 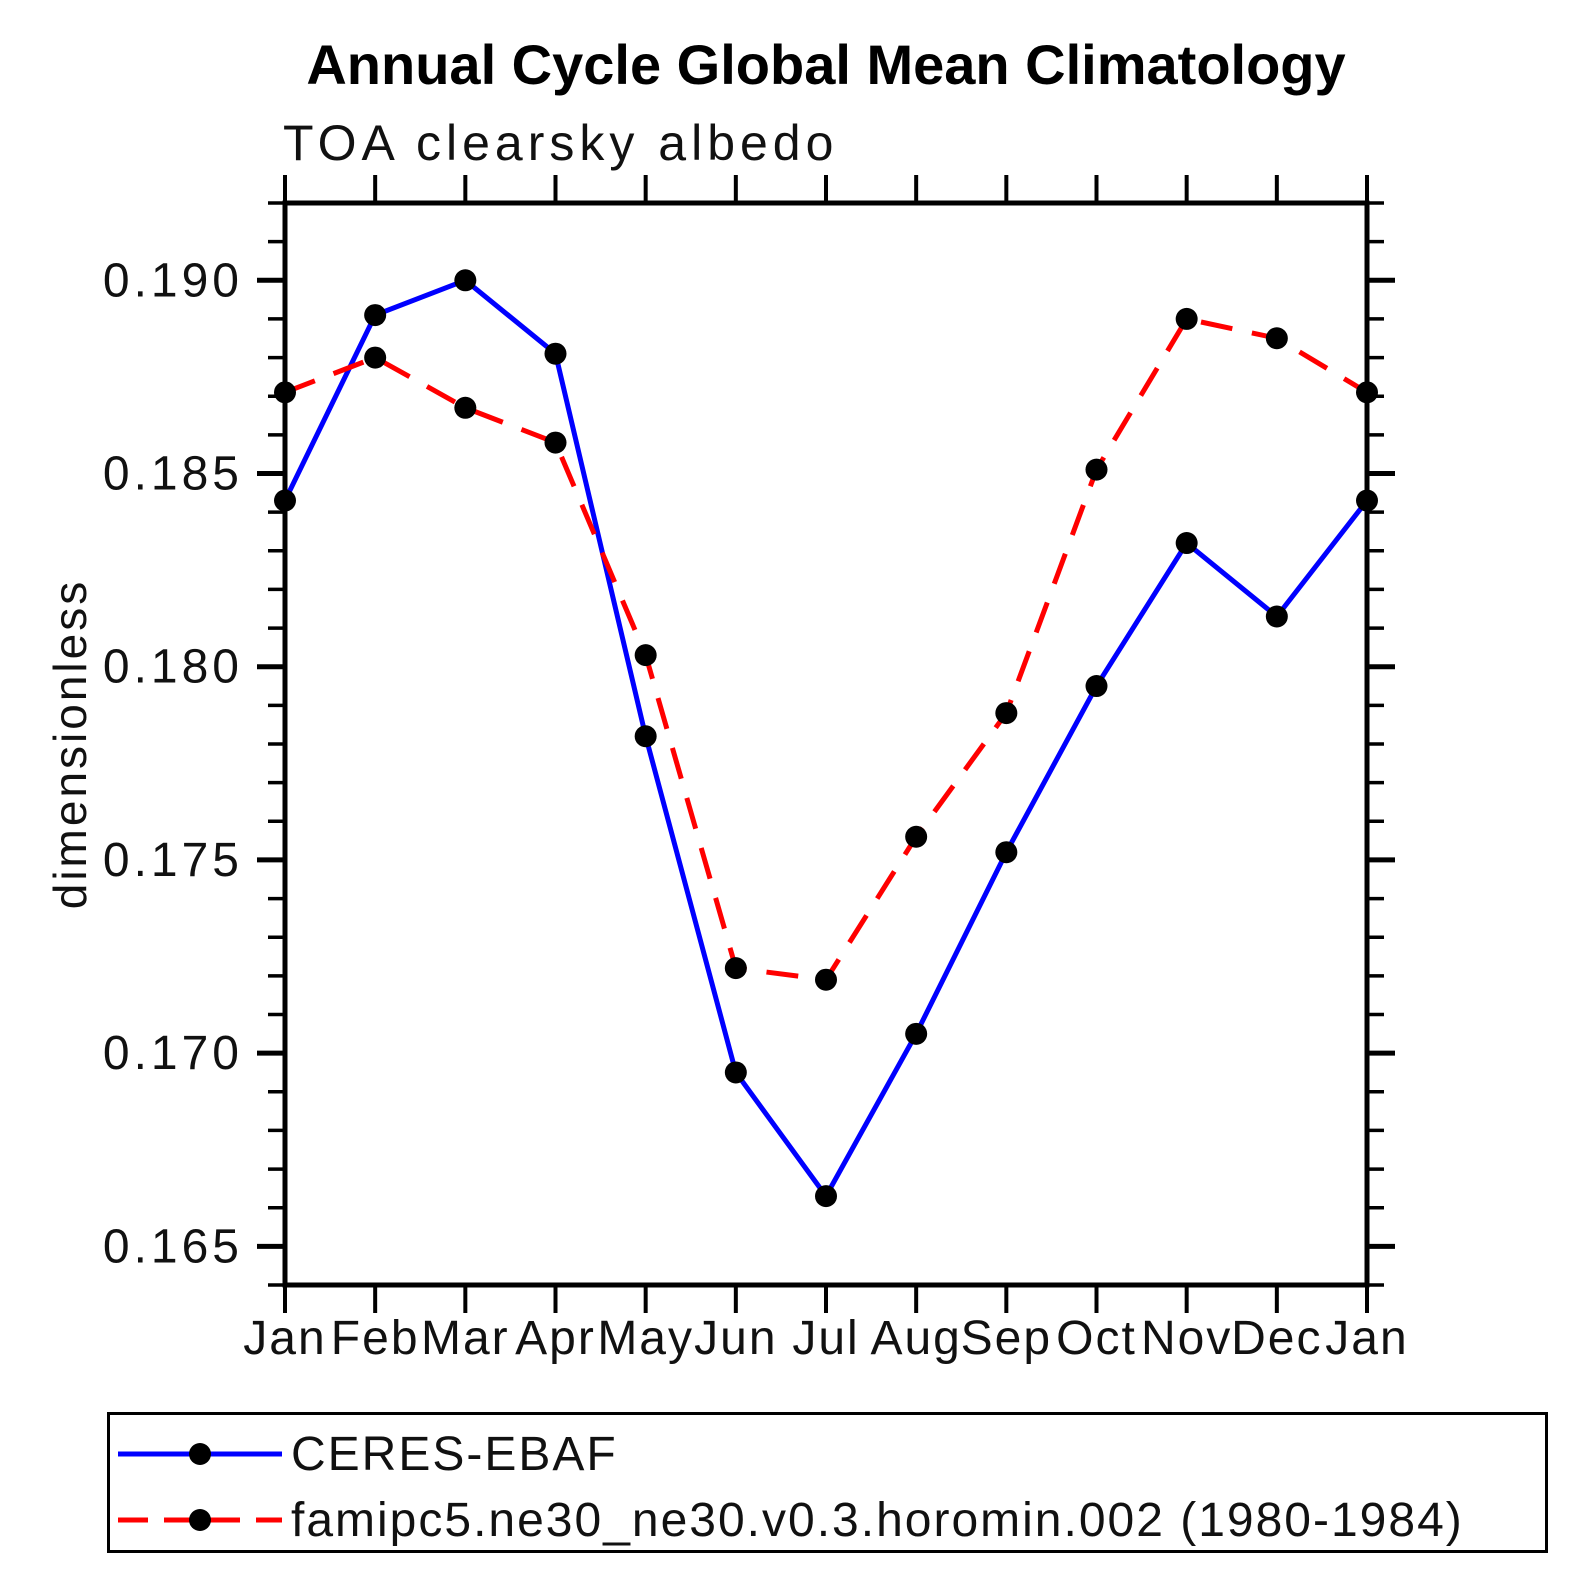 What do you see at coordinates (173, 667) in the screenshot?
I see `y-tick-label: 0.180` at bounding box center [173, 667].